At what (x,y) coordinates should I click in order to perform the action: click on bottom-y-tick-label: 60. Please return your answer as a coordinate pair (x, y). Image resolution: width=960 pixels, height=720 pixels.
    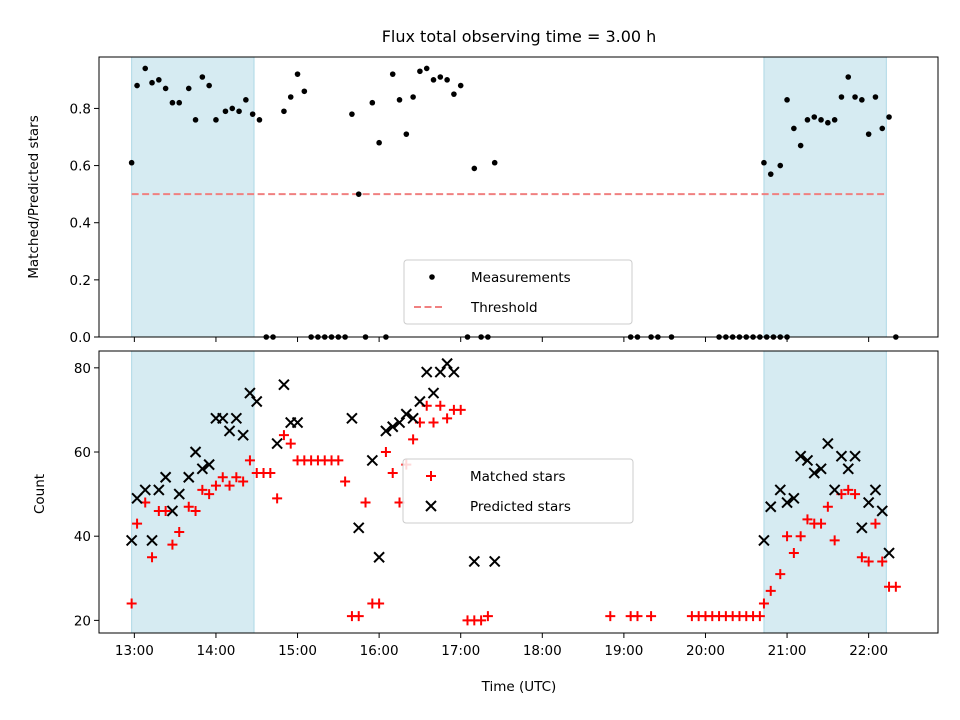
    Looking at the image, I should click on (82, 453).